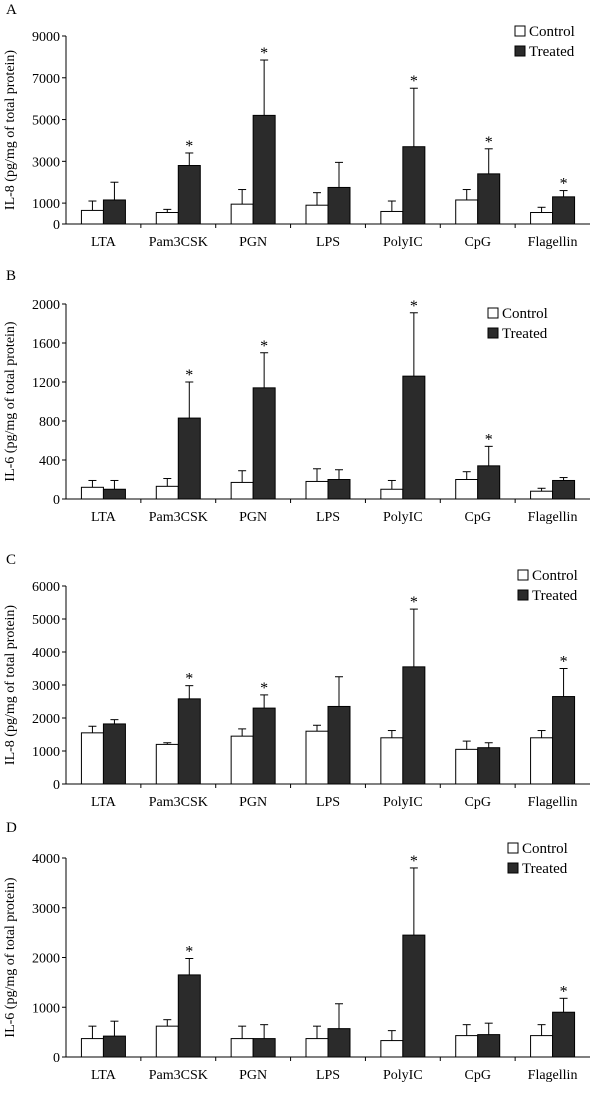 This screenshot has width=600, height=1097. What do you see at coordinates (46, 37) in the screenshot?
I see `y-tick-label: 9000` at bounding box center [46, 37].